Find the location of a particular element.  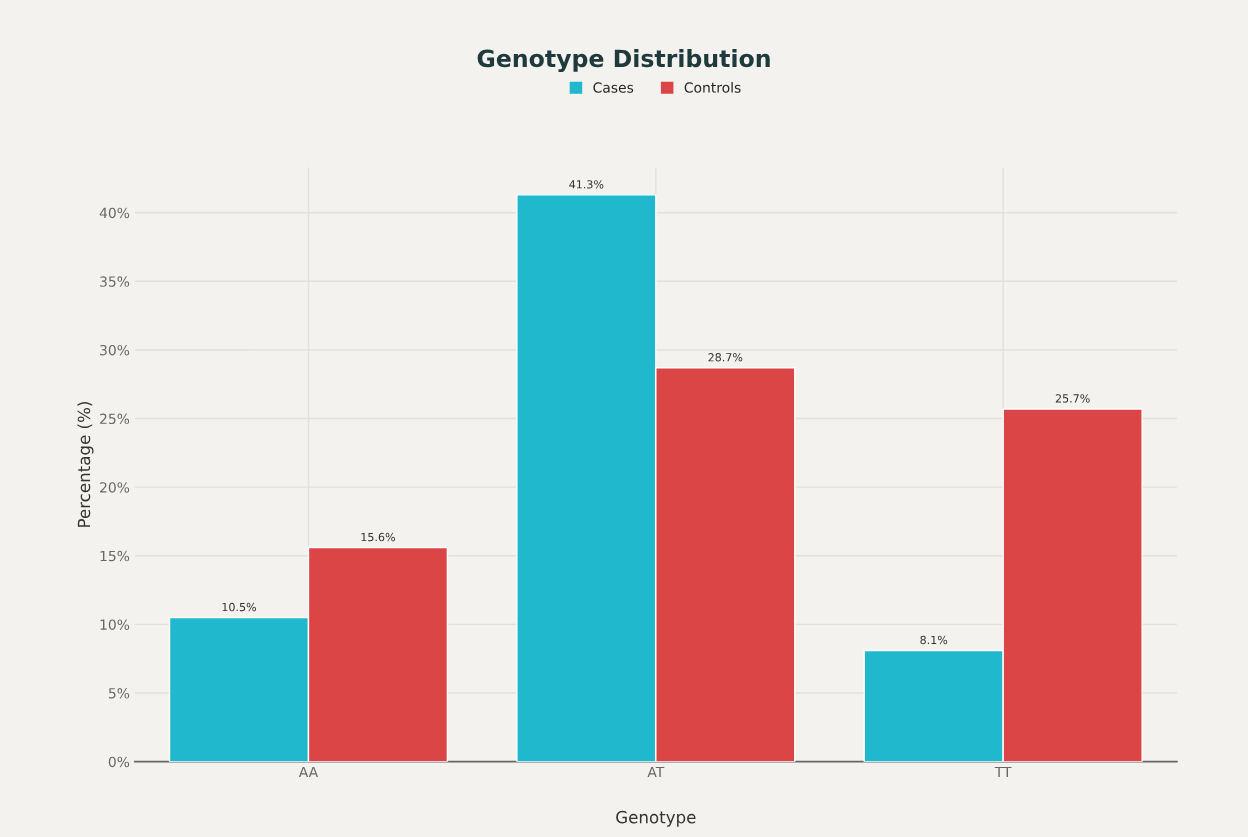

data-label: 25.7% is located at coordinates (1072, 398).